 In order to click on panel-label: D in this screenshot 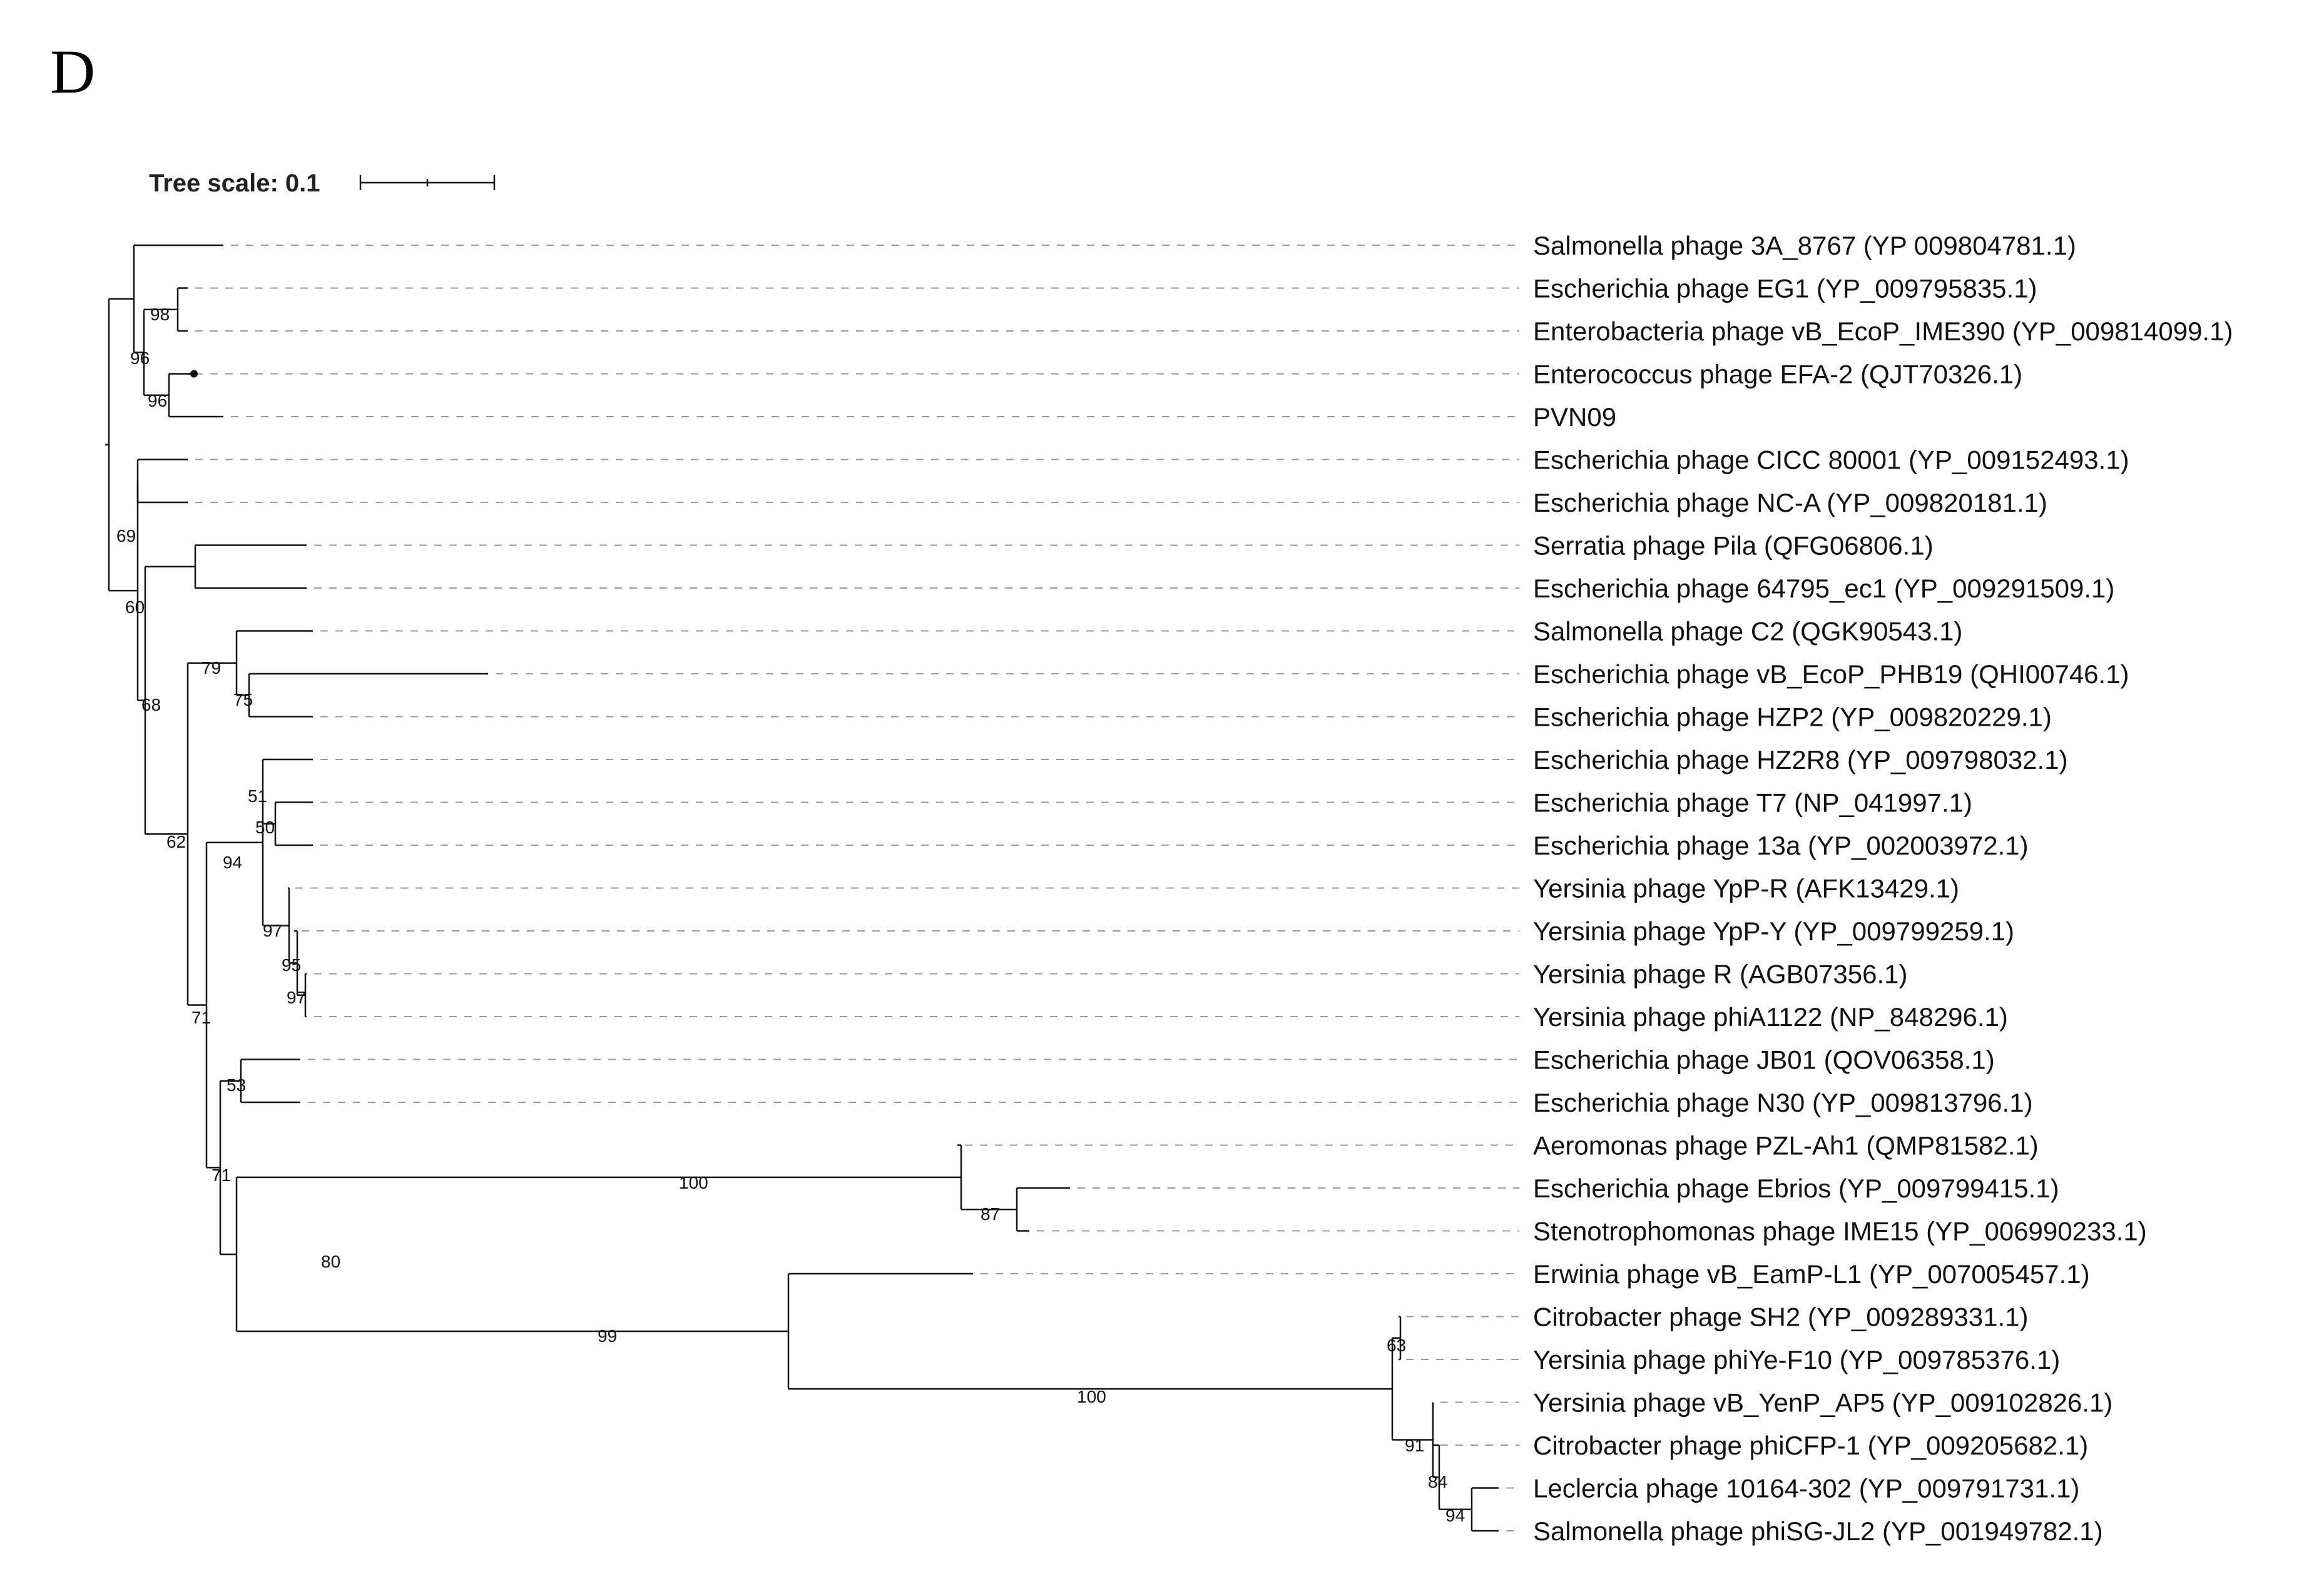, I will do `click(72, 71)`.